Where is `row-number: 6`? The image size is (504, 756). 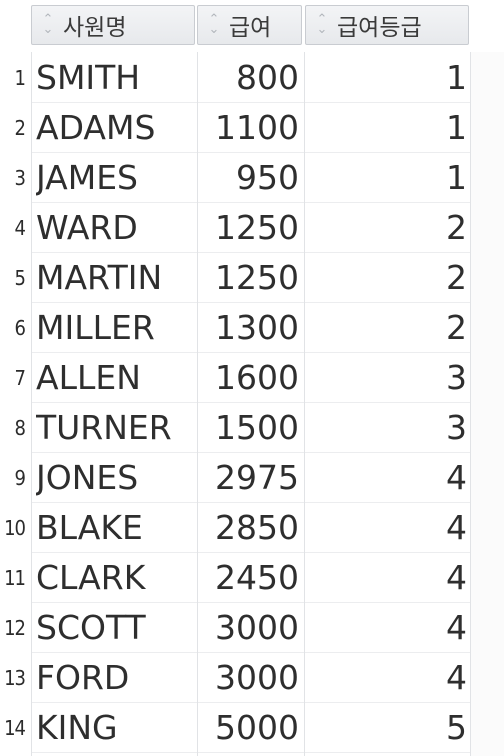
row-number: 6 is located at coordinates (20, 328).